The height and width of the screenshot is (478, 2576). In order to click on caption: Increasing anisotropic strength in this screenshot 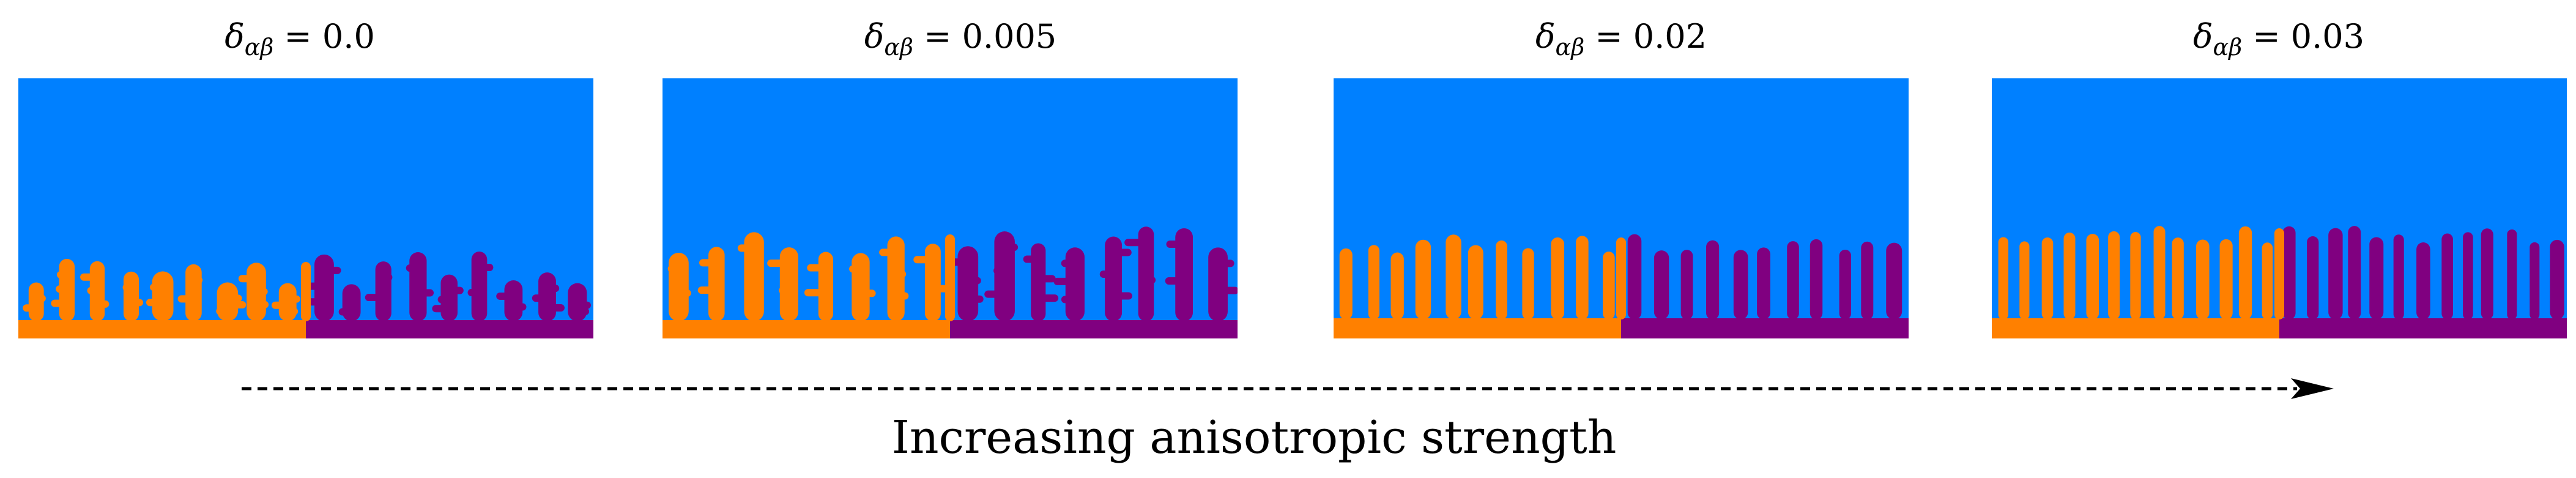, I will do `click(1254, 437)`.